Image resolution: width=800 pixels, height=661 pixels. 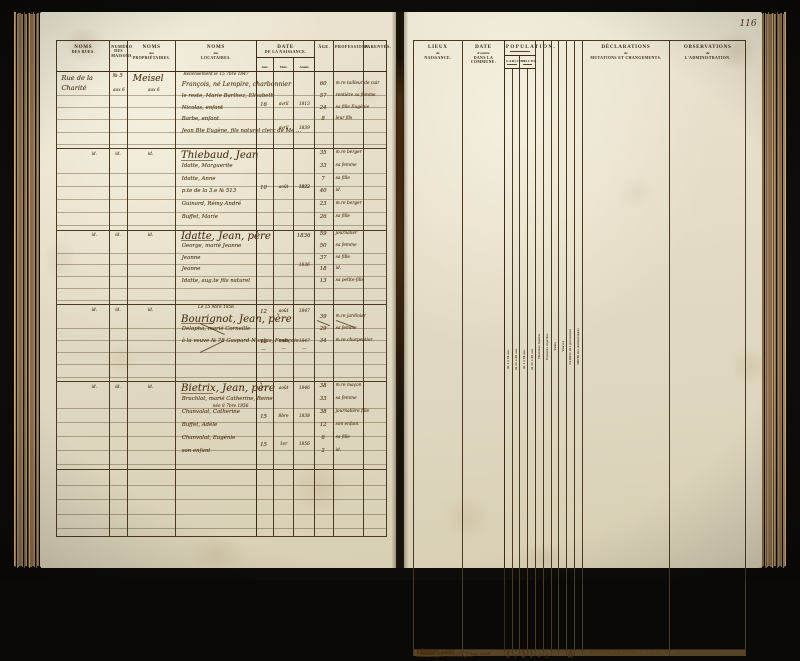 I want to click on header-pop-range-0-0: de 1 à 20 ans, so click(x=508, y=359).